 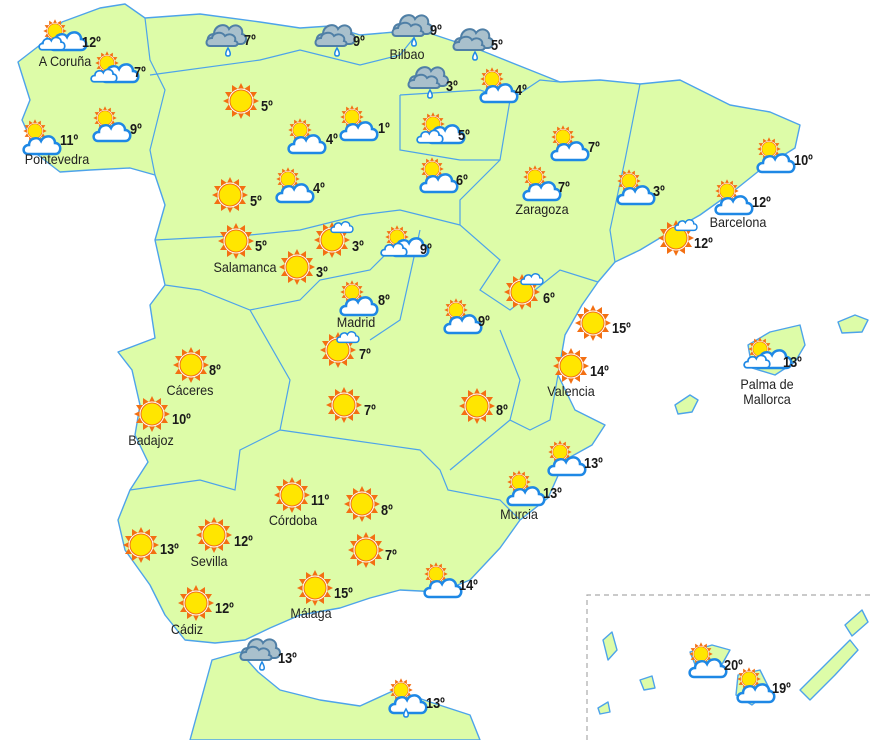 What do you see at coordinates (781, 688) in the screenshot?
I see `temperature-label: 19º` at bounding box center [781, 688].